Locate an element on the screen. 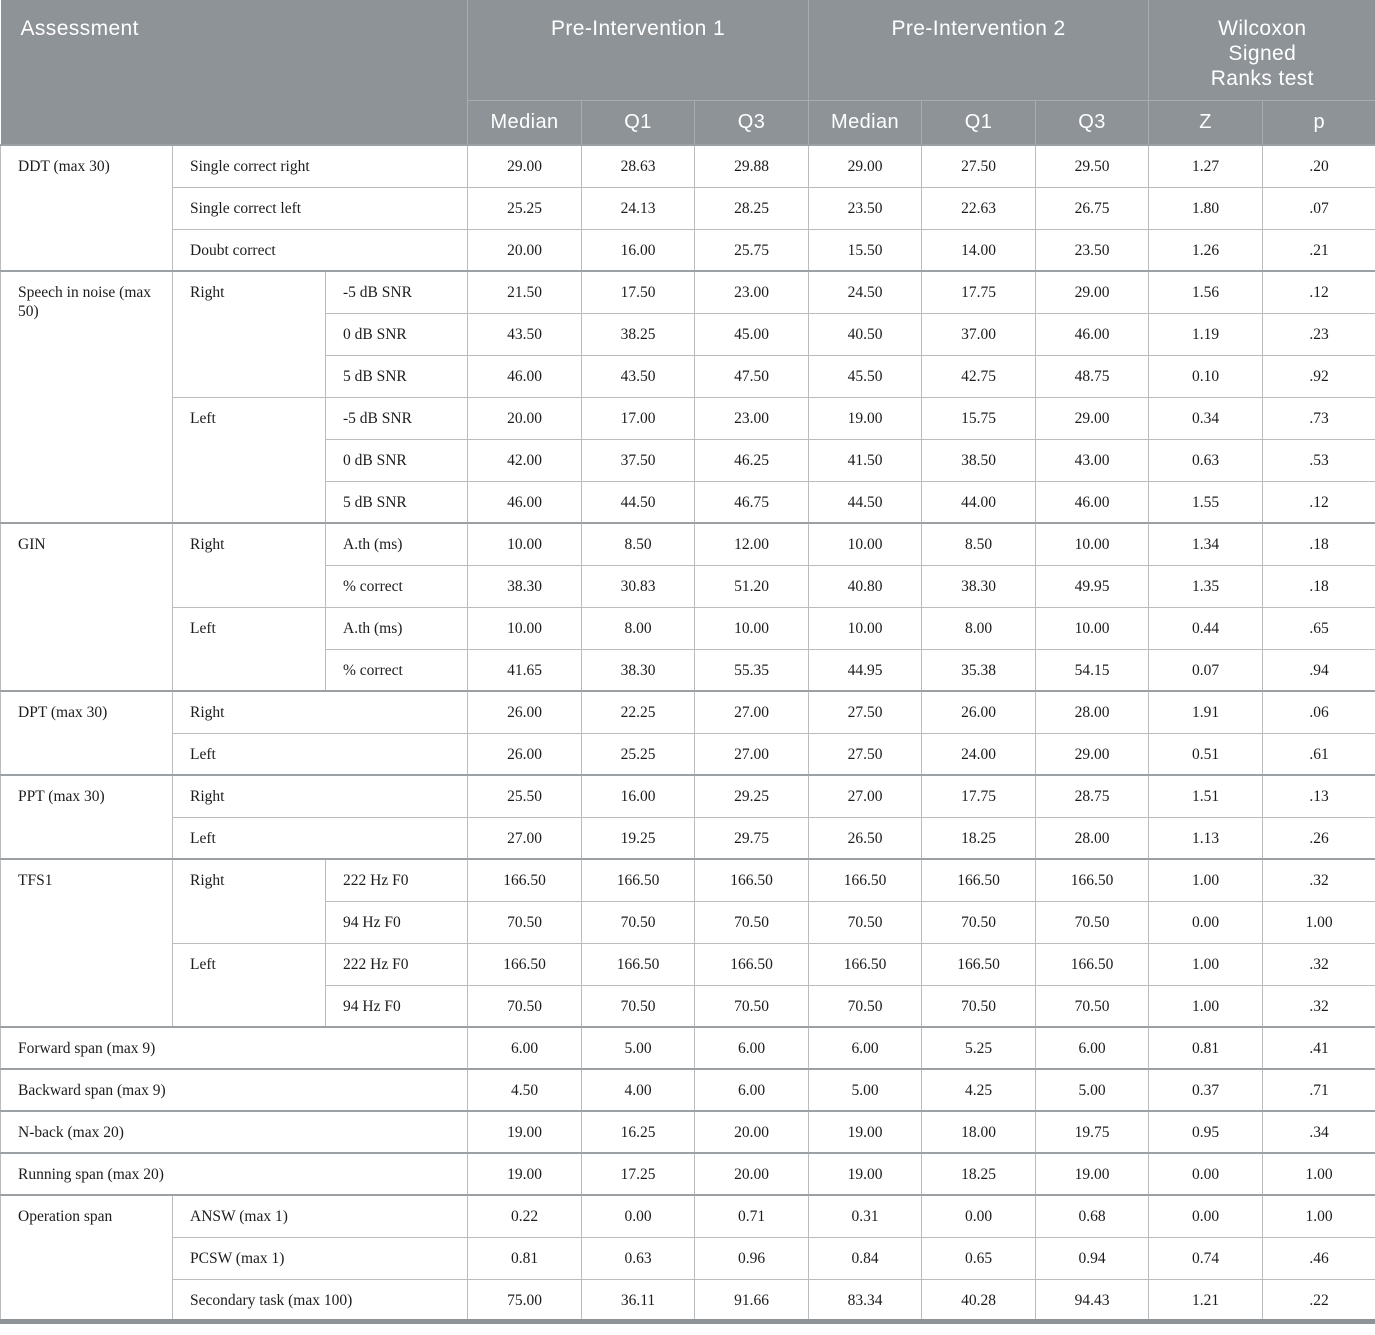 This screenshot has height=1335, width=1375. value-cell: 23.00 is located at coordinates (751, 292).